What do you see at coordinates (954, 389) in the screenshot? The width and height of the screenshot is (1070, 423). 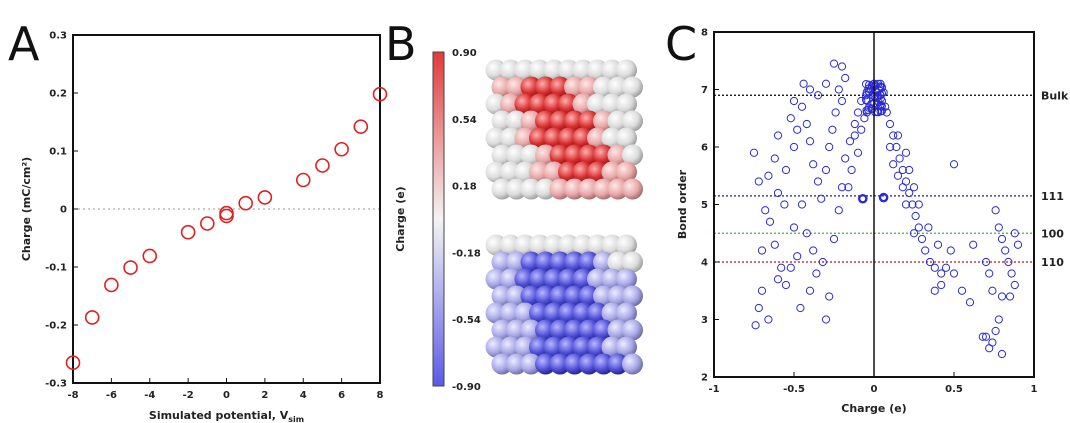 I see `x-tick-label: 0.5` at bounding box center [954, 389].